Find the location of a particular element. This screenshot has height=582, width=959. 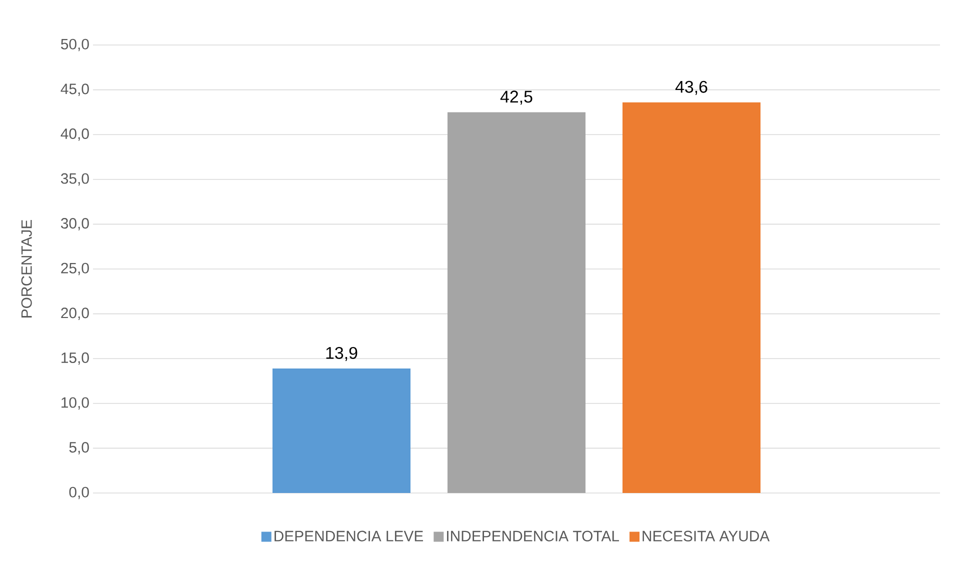

y-tick-label: 40,0 is located at coordinates (74, 134).